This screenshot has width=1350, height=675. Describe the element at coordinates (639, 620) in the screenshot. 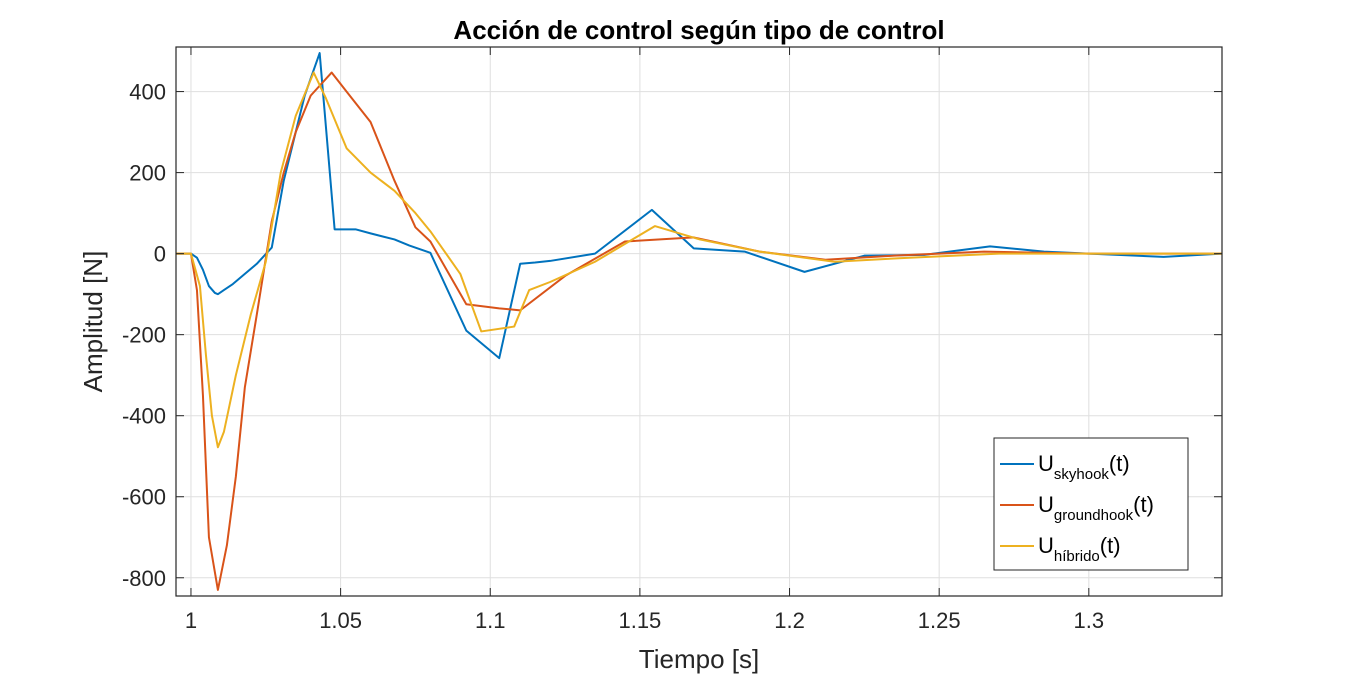

I see `x-tick-label: 1.15` at that location.